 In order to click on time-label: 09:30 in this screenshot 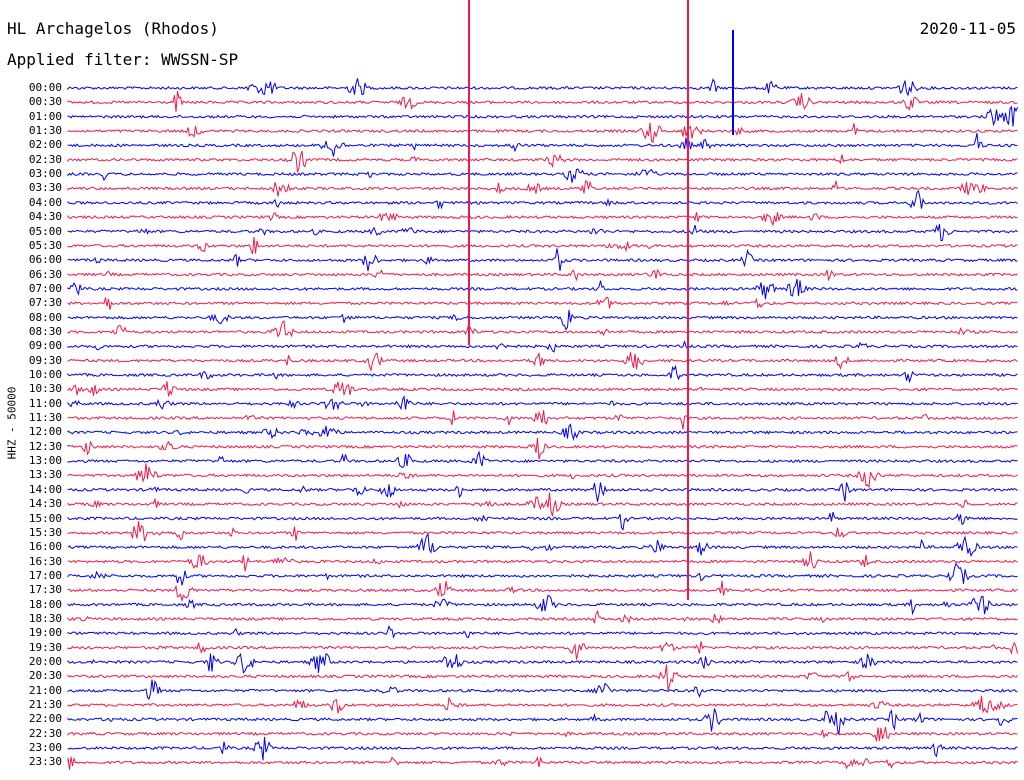, I will do `click(45, 360)`.